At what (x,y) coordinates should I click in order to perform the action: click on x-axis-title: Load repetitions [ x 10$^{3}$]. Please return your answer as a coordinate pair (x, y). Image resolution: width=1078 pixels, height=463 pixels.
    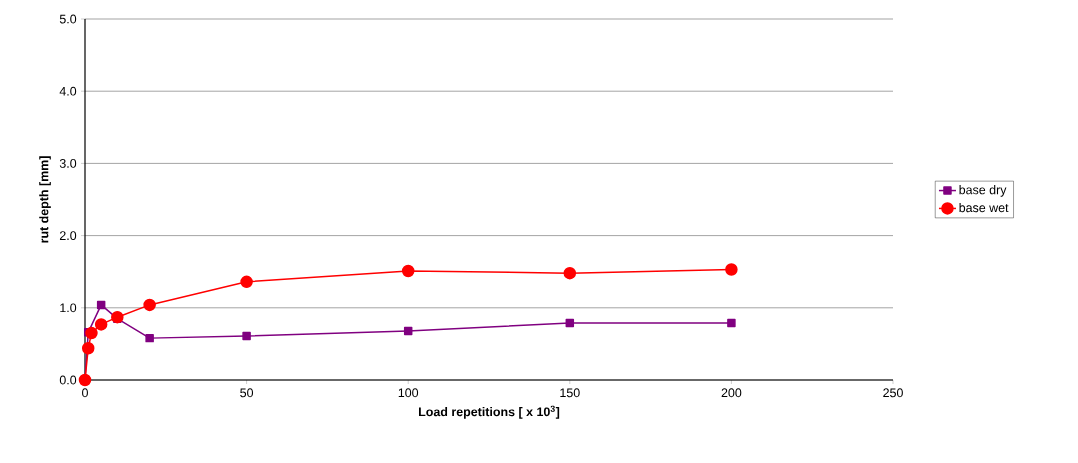
    Looking at the image, I should click on (489, 412).